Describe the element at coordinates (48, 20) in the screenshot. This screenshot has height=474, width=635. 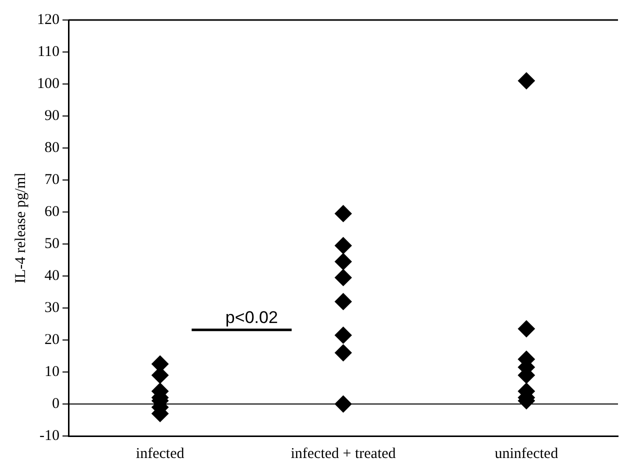
I see `y-tick-label: 120` at that location.